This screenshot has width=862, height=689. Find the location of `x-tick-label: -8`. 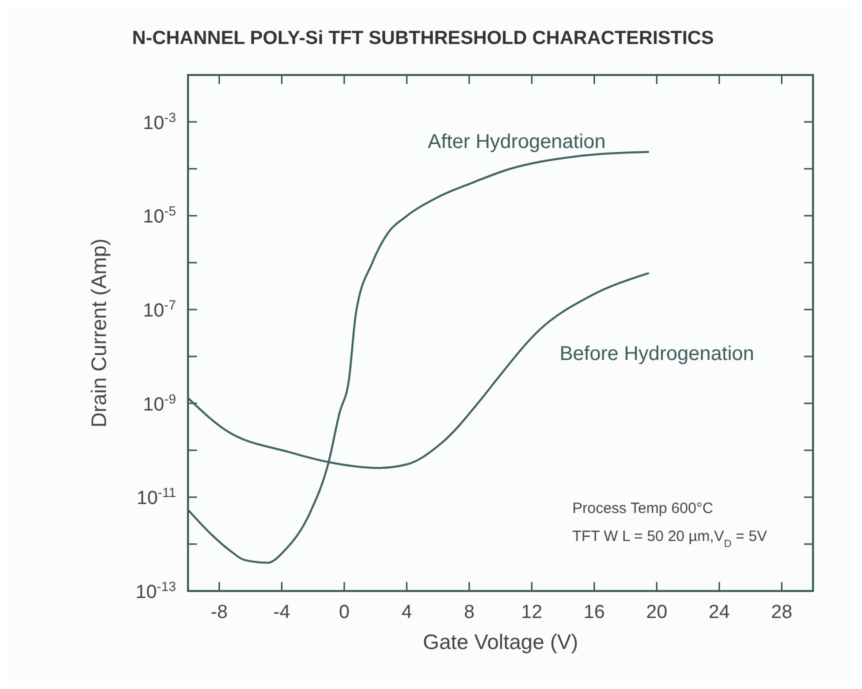

x-tick-label: -8 is located at coordinates (219, 612).